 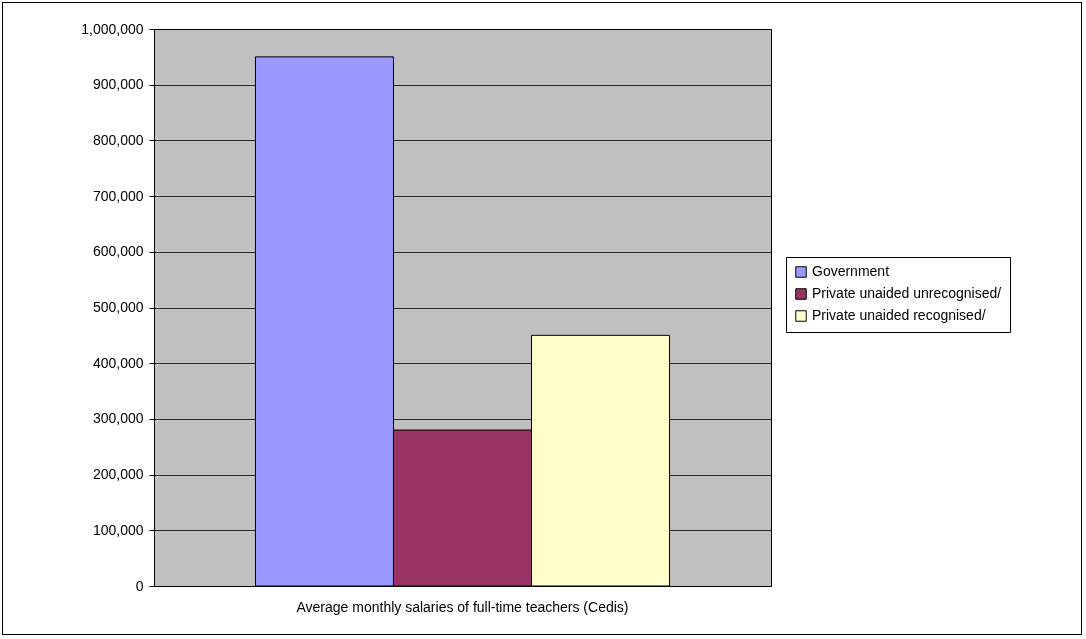 What do you see at coordinates (462, 606) in the screenshot?
I see `x-tick-label: Average monthly salaries of full-time teachers (Cedis)` at bounding box center [462, 606].